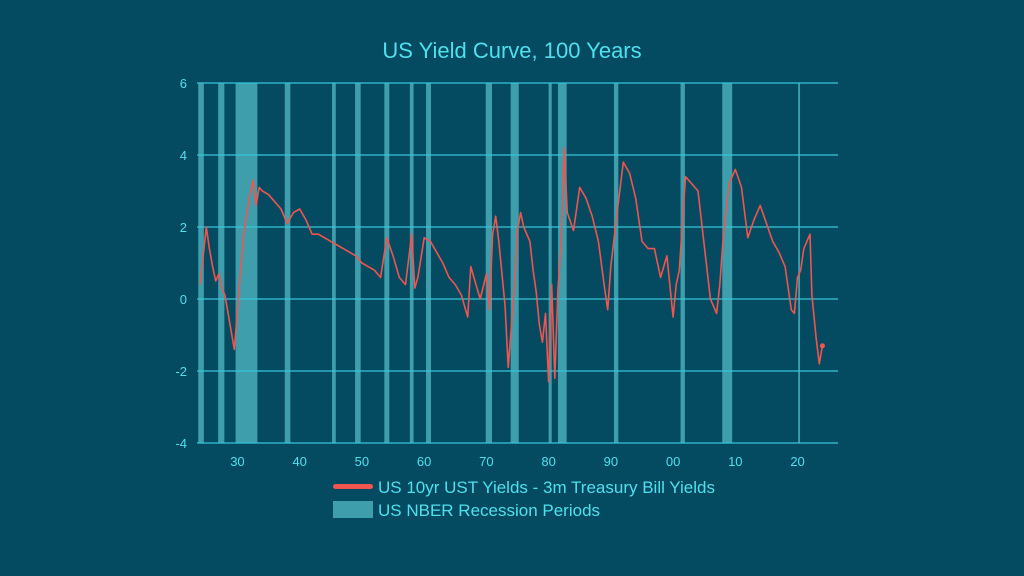  What do you see at coordinates (353, 509) in the screenshot?
I see `legend-recession-swatch` at bounding box center [353, 509].